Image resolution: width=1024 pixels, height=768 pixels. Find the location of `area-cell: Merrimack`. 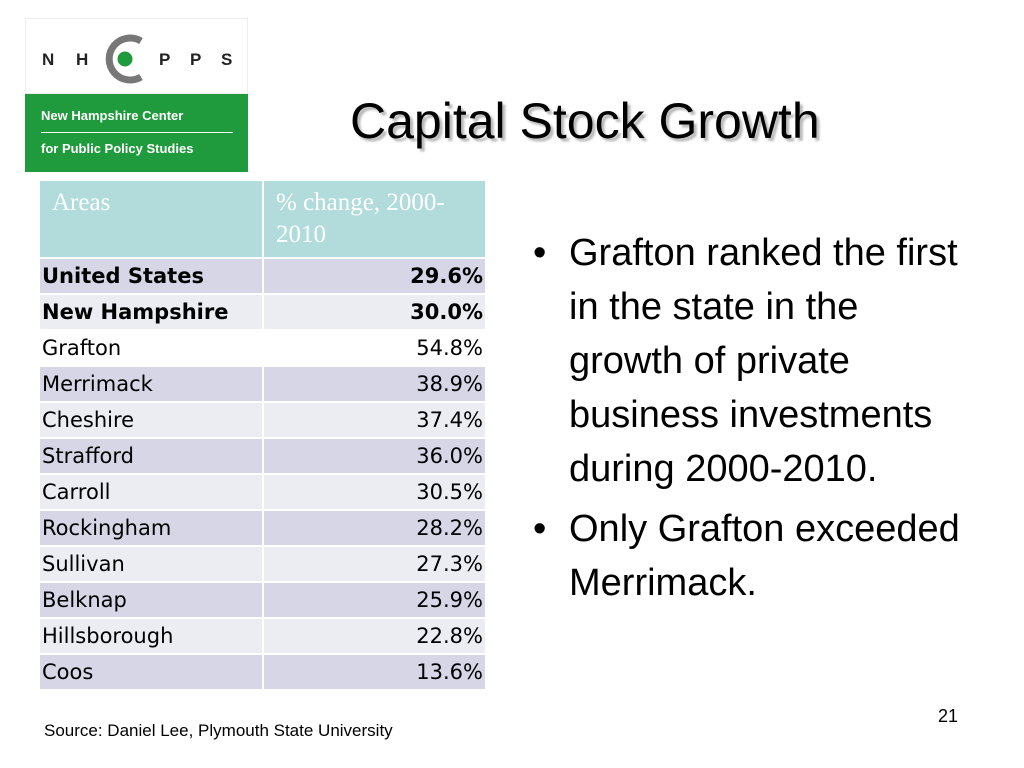

area-cell: Merrimack is located at coordinates (152, 385).